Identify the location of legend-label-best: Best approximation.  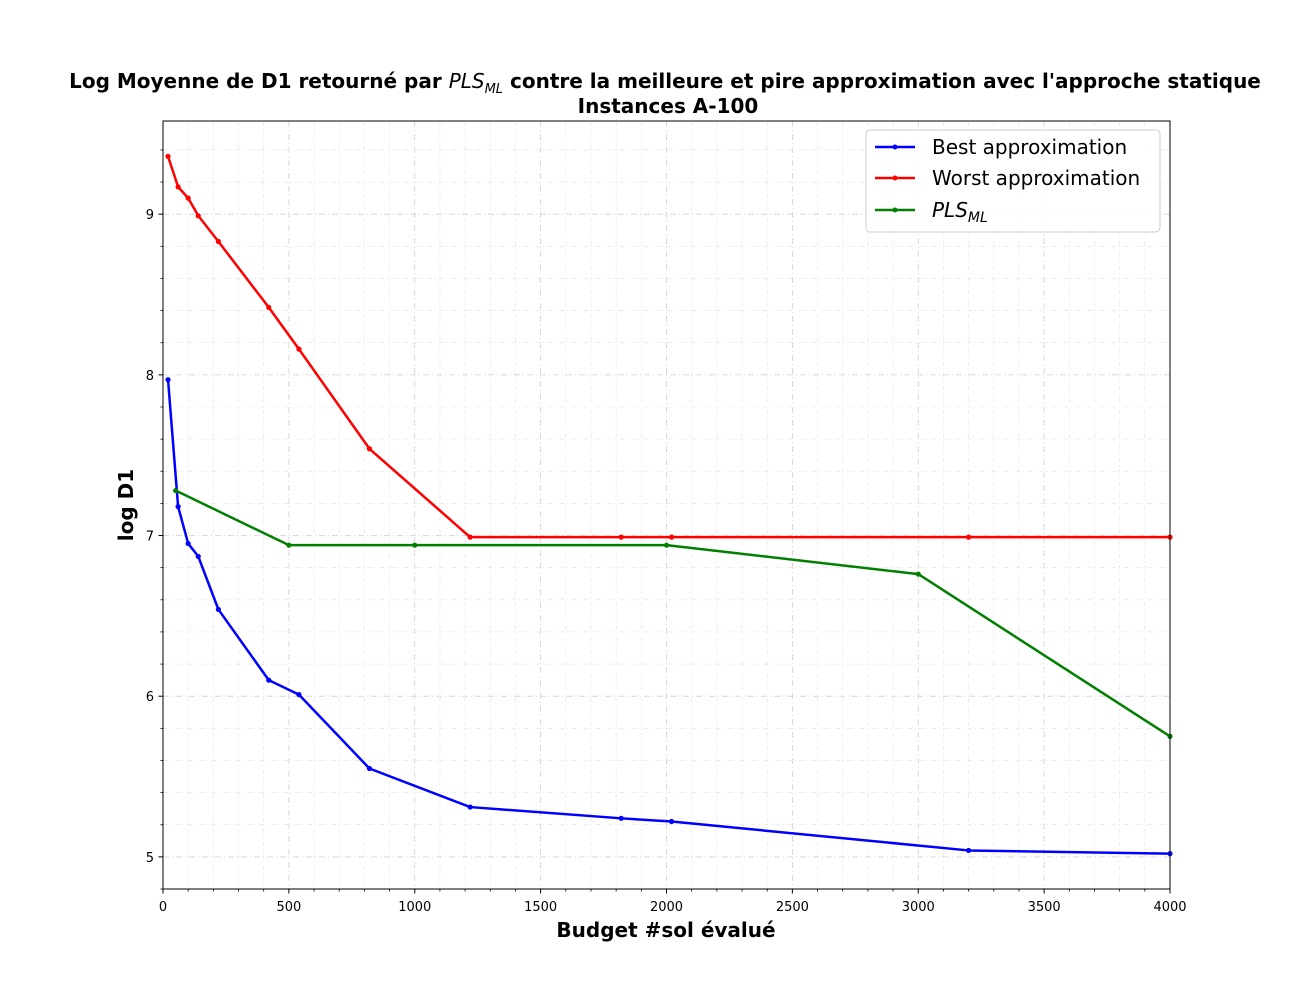
(1029, 147).